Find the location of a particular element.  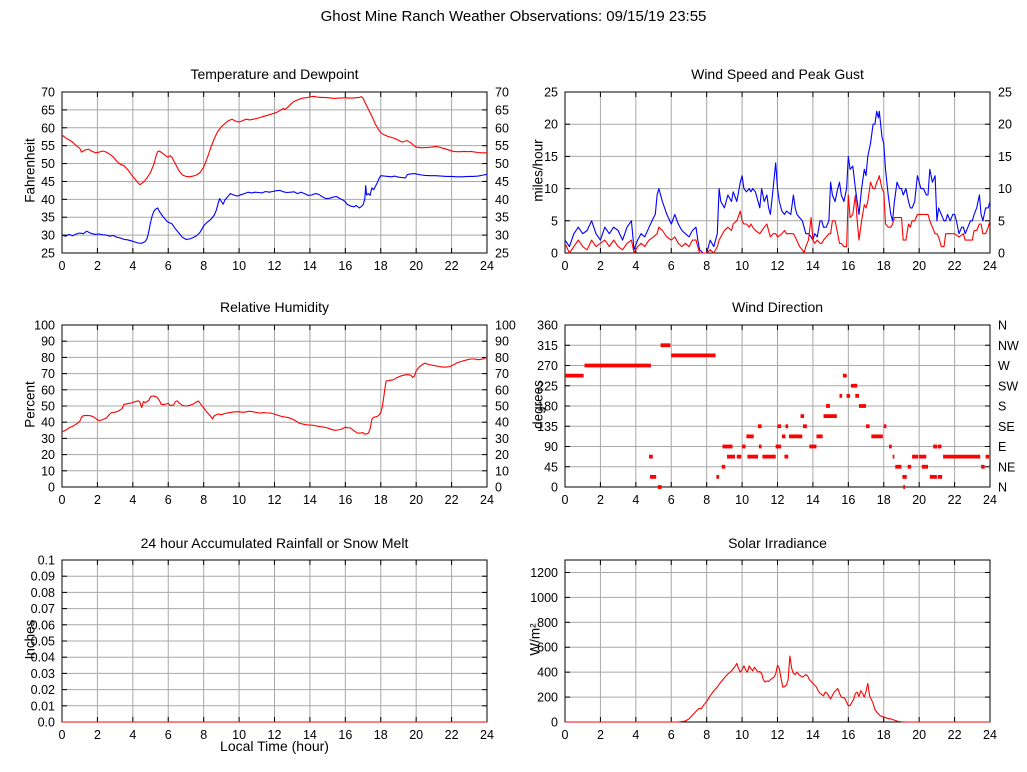

y-tick-label: 90 is located at coordinates (48, 342).